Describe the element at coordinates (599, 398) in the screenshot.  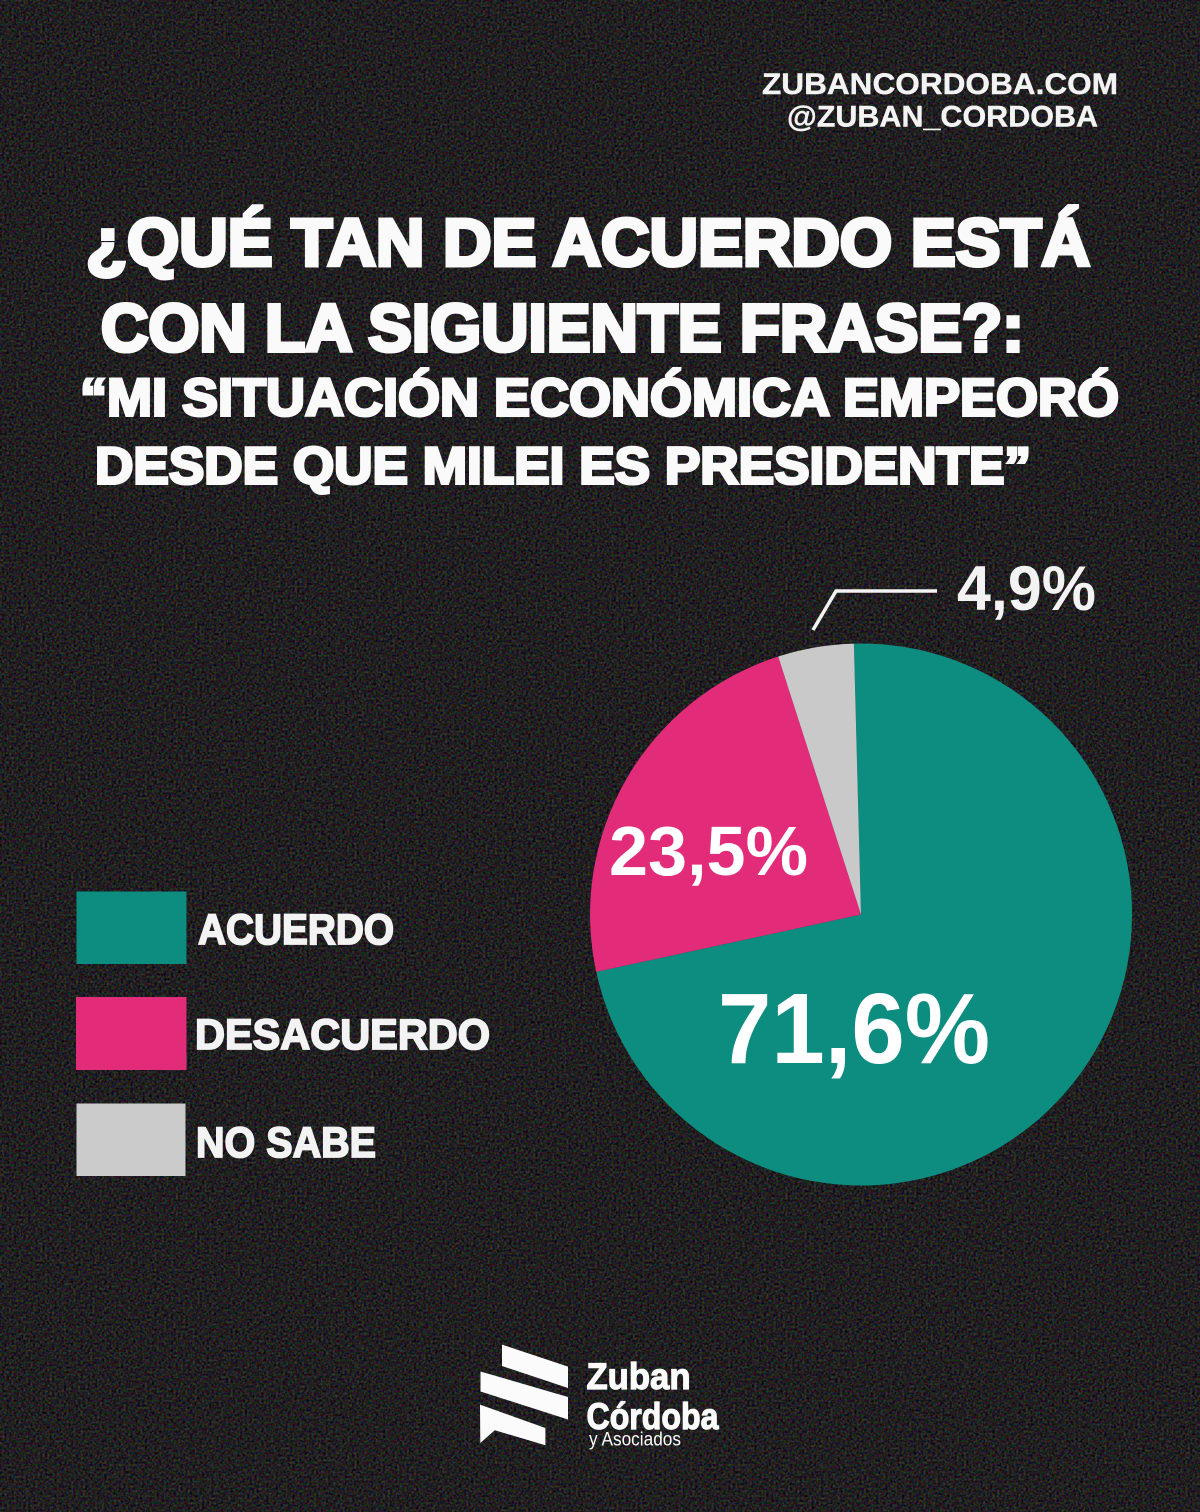
I see `svg-text:“MI SITUACIÓN ECONÓMICA EMPEOR: “MI SITUACIÓN ECONÓMICA EMPEORÓ` at that location.